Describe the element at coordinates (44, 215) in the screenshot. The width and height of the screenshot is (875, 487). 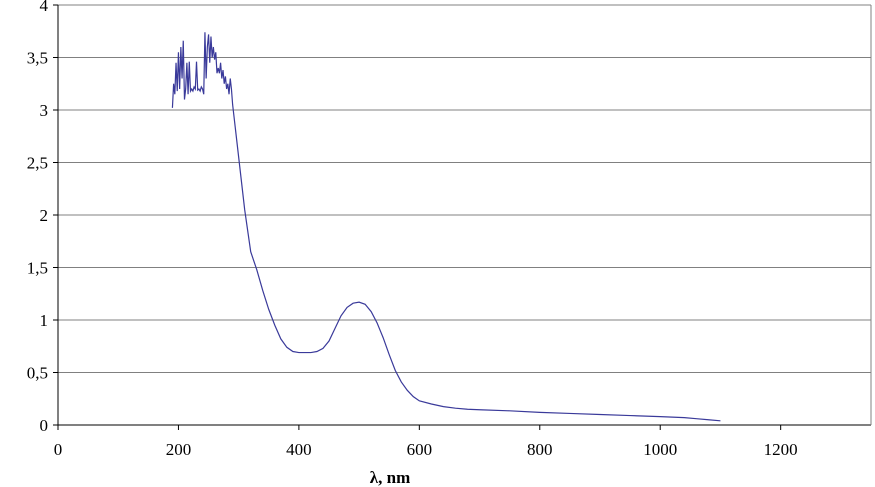
I see `y-tick-label-4: 2` at that location.